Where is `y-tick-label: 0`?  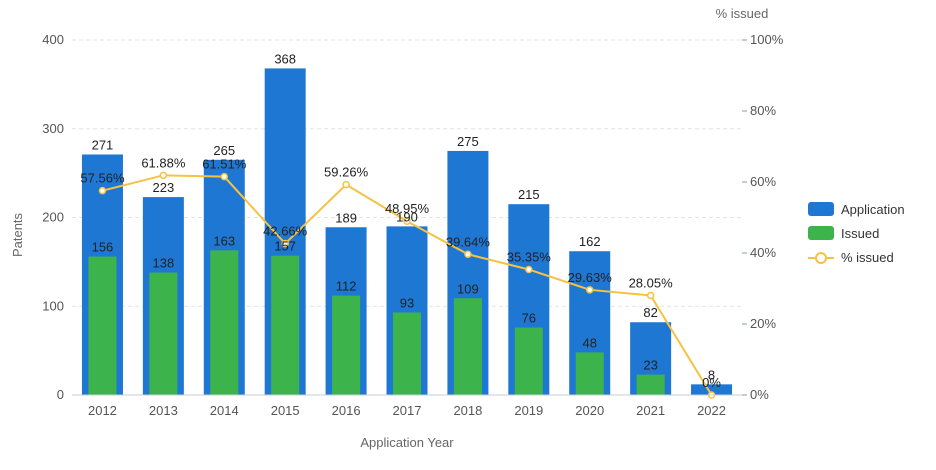 y-tick-label: 0 is located at coordinates (60, 394).